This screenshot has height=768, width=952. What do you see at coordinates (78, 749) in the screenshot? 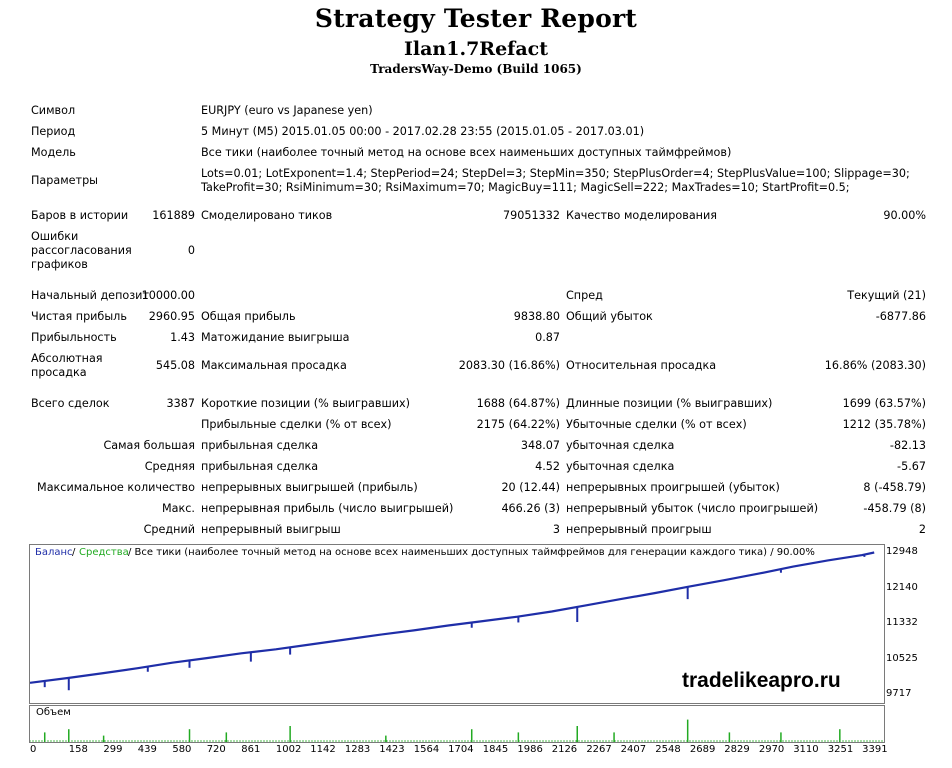
I see `x-tick-label: 158` at bounding box center [78, 749].